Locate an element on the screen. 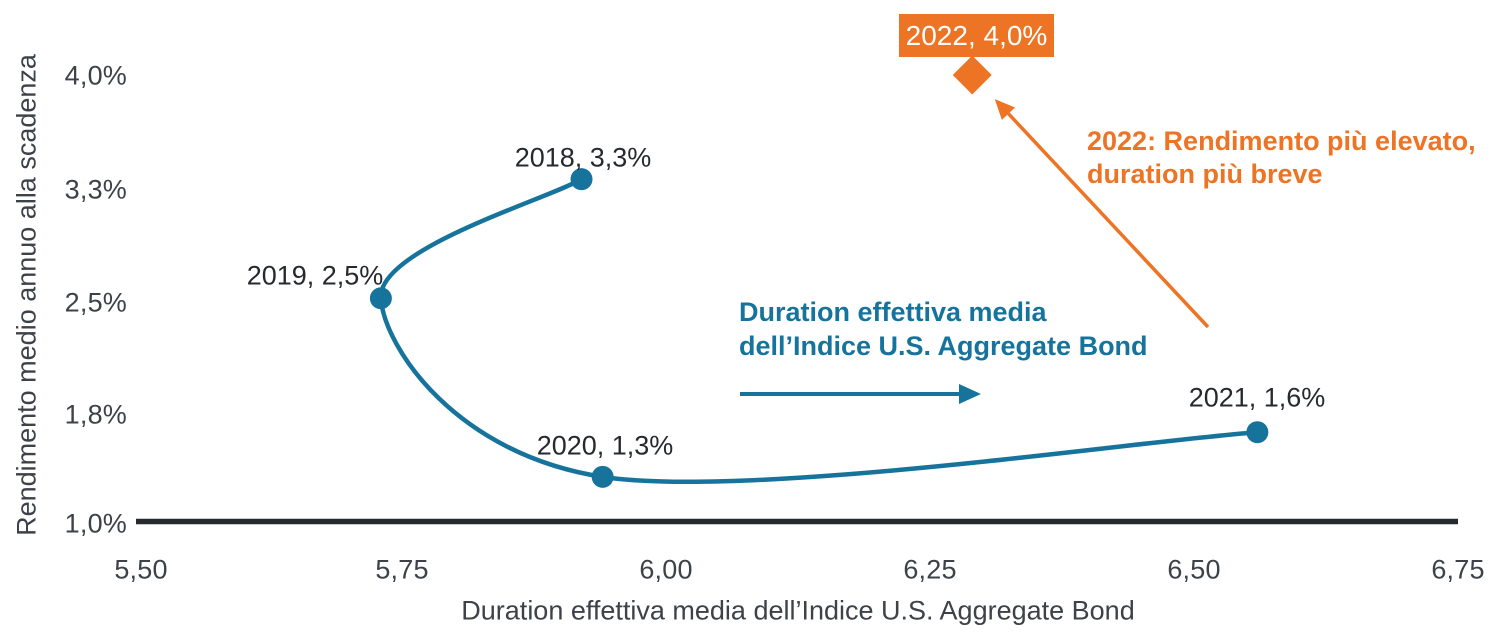  x-tick-label: 6,75 is located at coordinates (1458, 569).